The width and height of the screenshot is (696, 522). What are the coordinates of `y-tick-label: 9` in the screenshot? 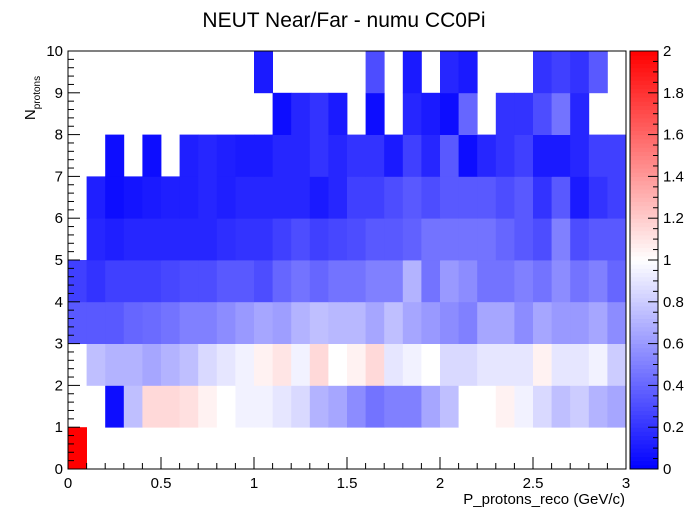 It's located at (59, 93).